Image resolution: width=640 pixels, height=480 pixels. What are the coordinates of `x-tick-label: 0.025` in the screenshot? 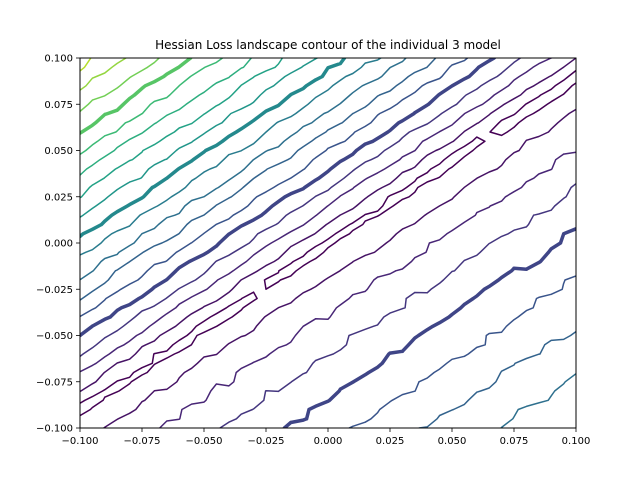 It's located at (390, 441).